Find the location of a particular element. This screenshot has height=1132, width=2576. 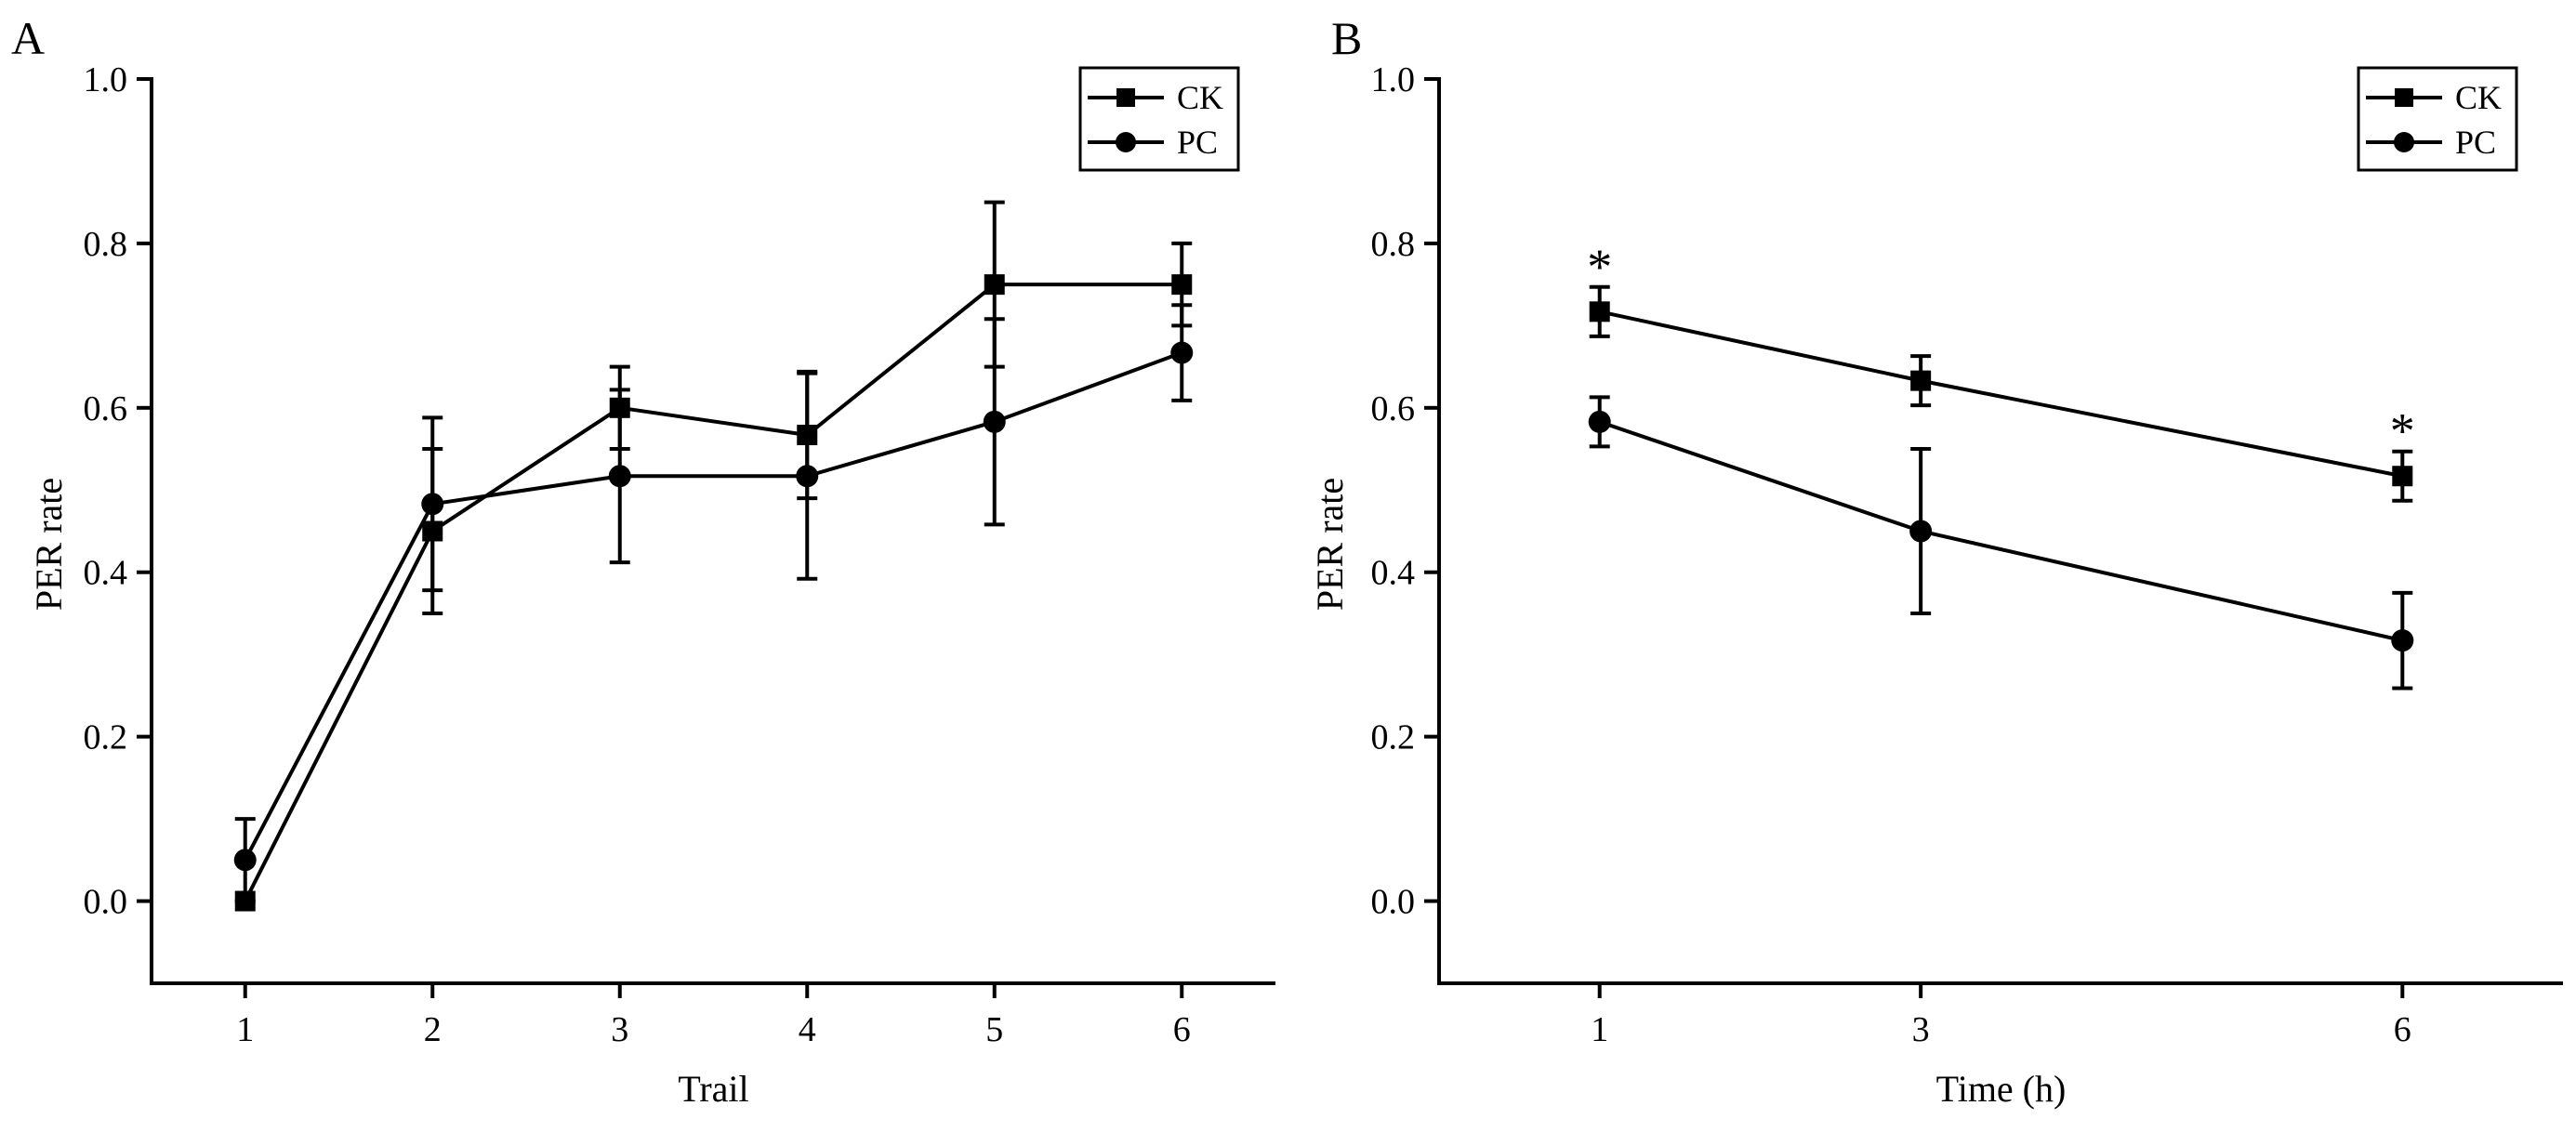

panel-label: A is located at coordinates (28, 38).